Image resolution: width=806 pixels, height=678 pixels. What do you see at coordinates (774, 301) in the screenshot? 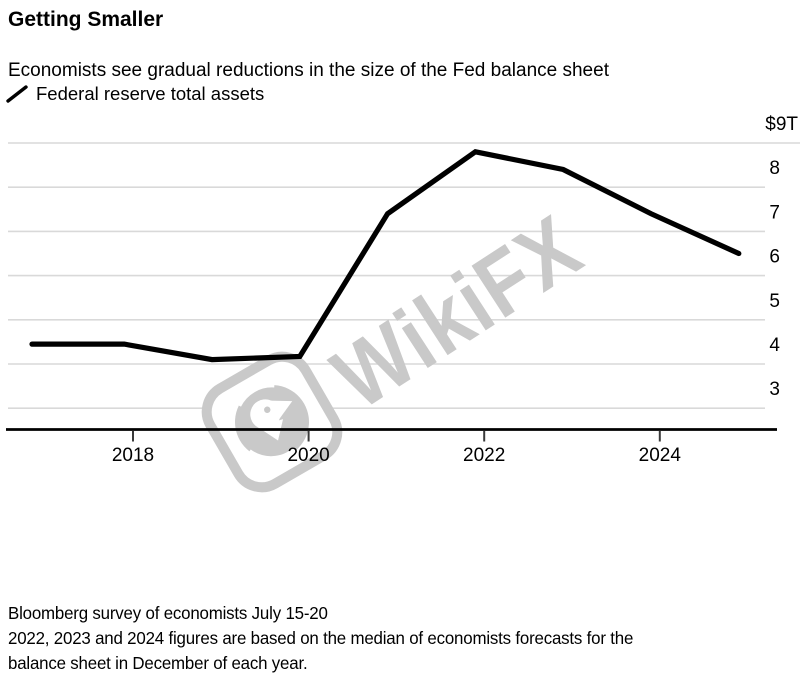
I see `y-axis-tick-label: 5` at bounding box center [774, 301].